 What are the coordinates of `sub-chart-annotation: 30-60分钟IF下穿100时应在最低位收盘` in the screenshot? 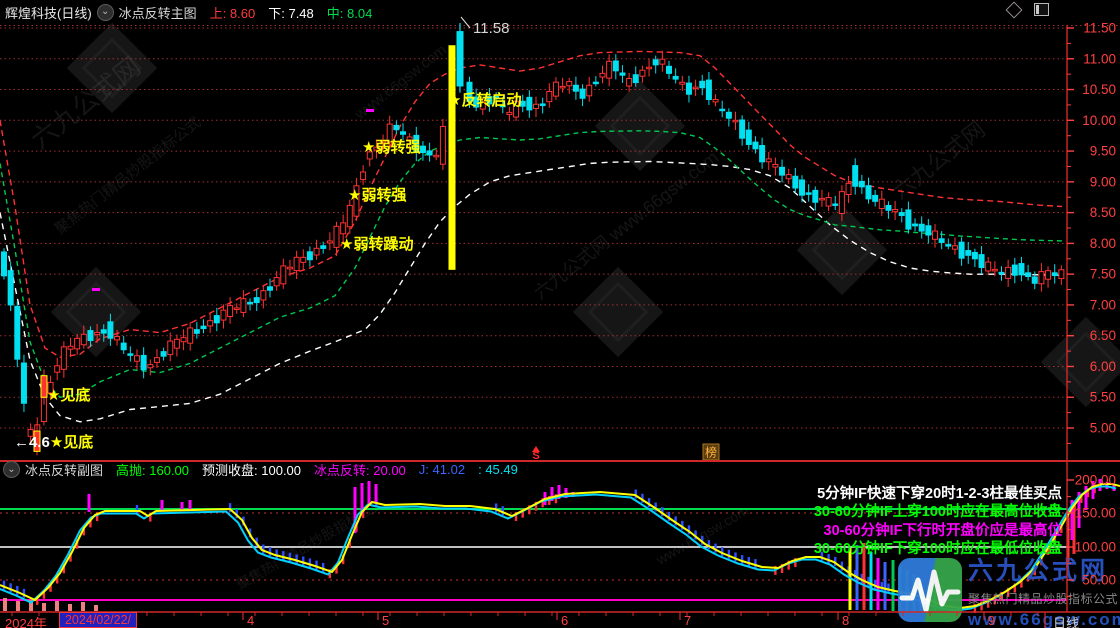 It's located at (938, 548).